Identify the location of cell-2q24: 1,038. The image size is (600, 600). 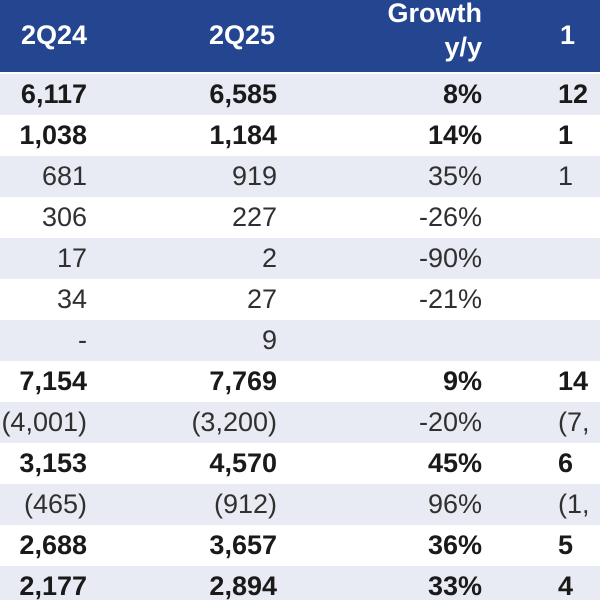
(53, 135).